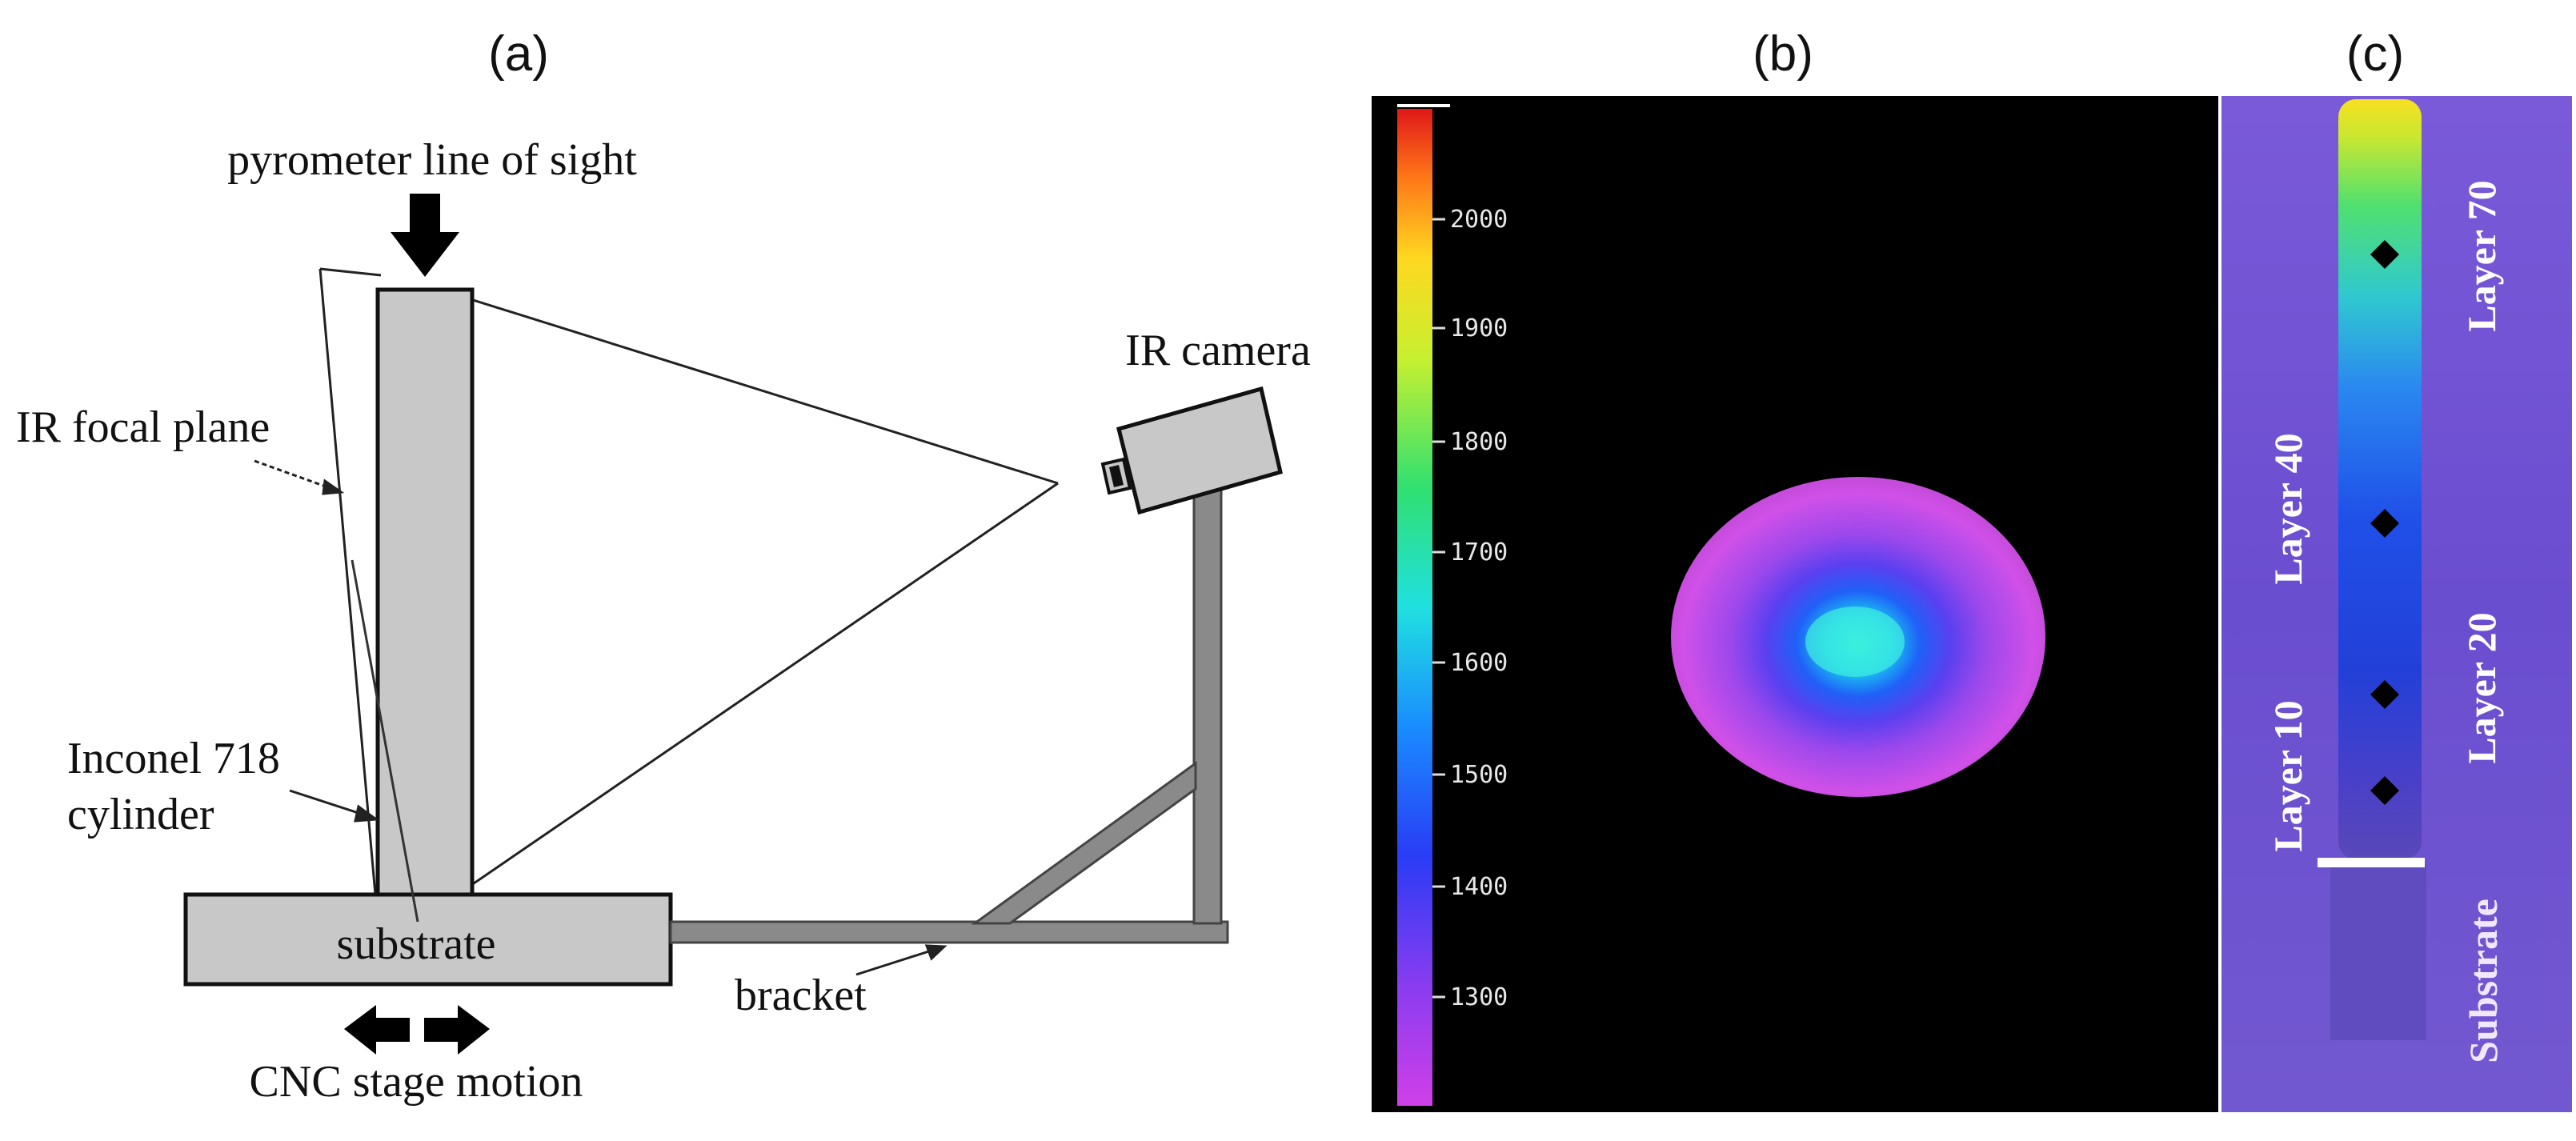  I want to click on substrate-block, so click(428, 939).